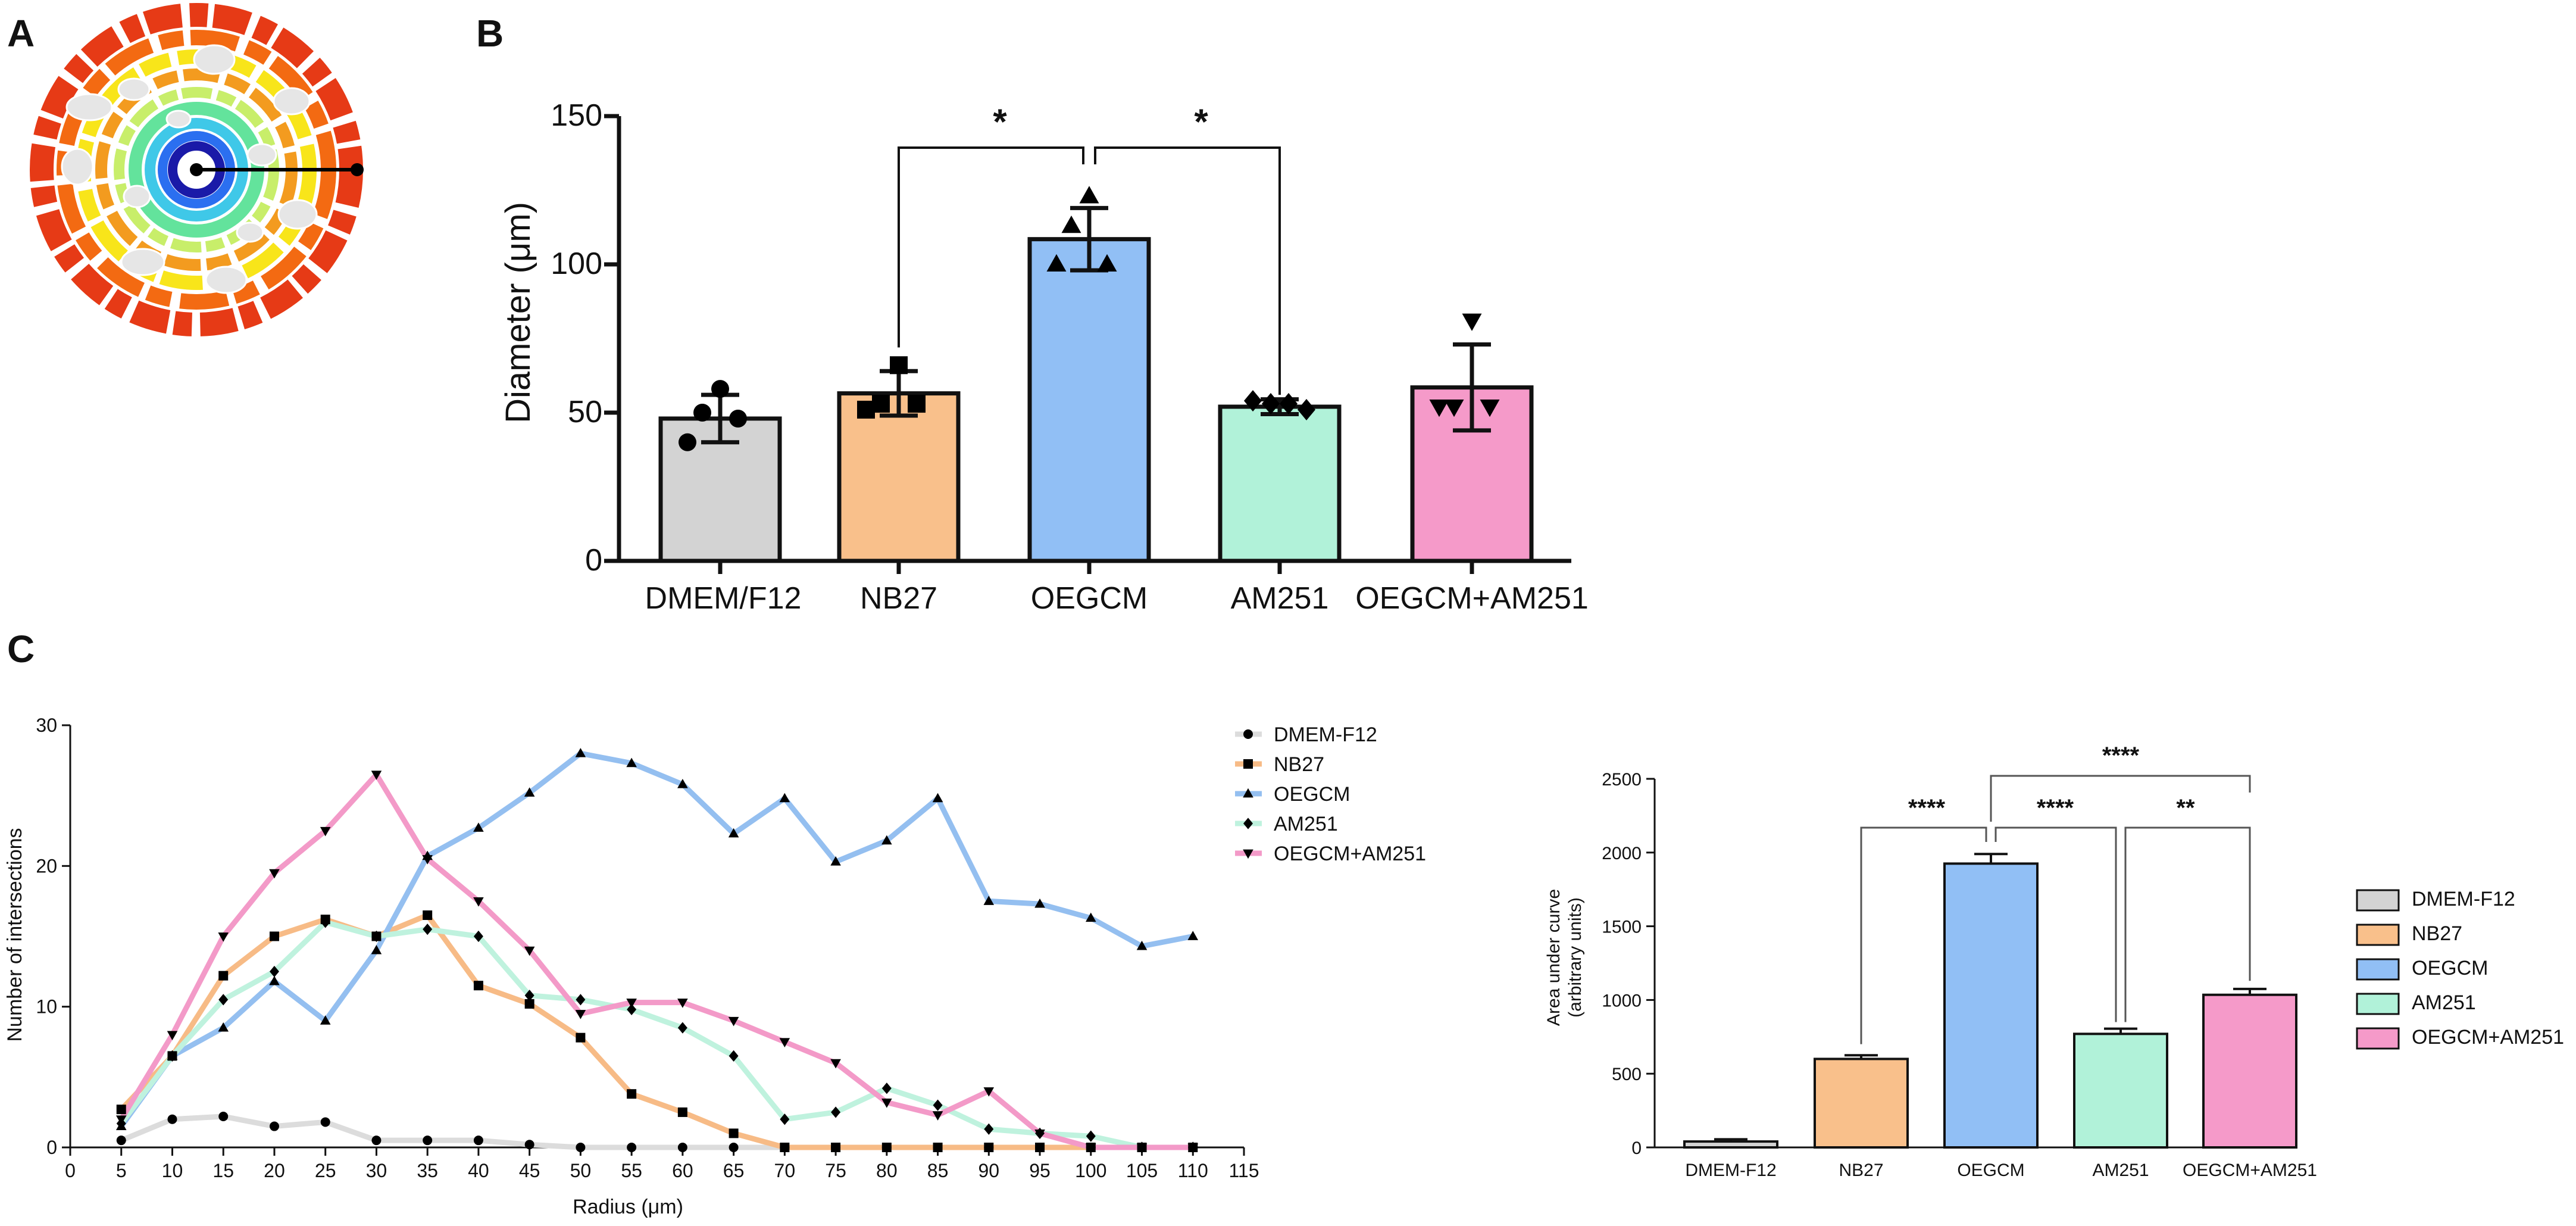  Describe the element at coordinates (121, 1170) in the screenshot. I see `c1-xtick-label: 5` at that location.